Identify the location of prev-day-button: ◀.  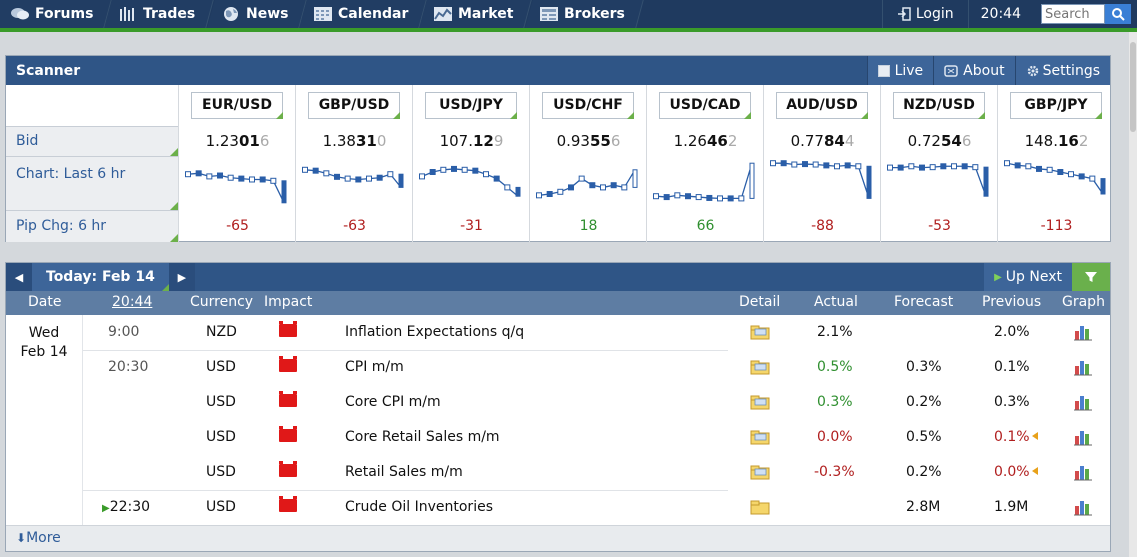
(19, 277).